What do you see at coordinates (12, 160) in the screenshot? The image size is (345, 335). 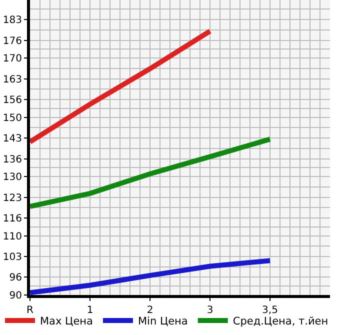 I see `y-tick-label: 136` at bounding box center [12, 160].